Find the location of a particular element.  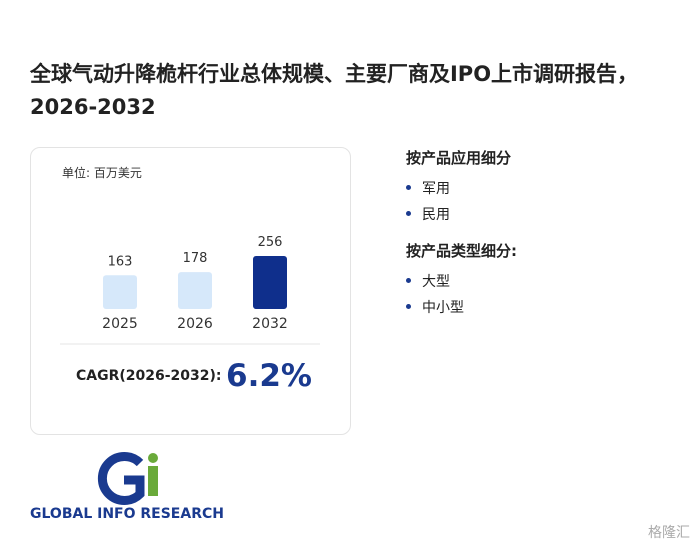

value-label: 256 is located at coordinates (270, 242).